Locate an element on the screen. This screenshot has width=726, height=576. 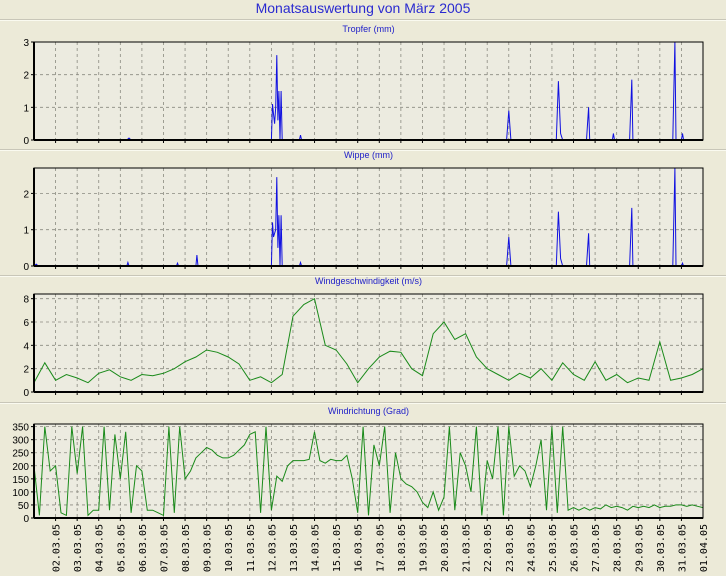
x-tick-label: 02.03.05 is located at coordinates (57, 548).